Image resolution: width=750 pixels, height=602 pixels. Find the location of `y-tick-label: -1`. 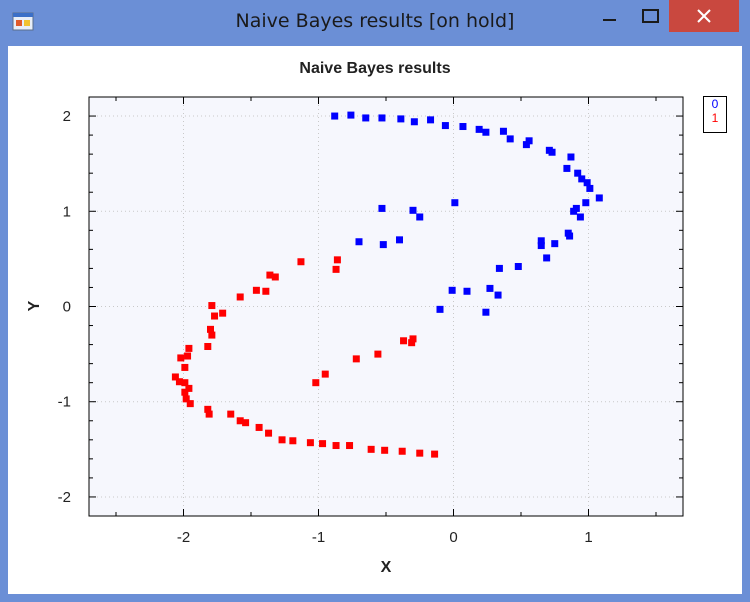

y-tick-label: -1 is located at coordinates (64, 402).